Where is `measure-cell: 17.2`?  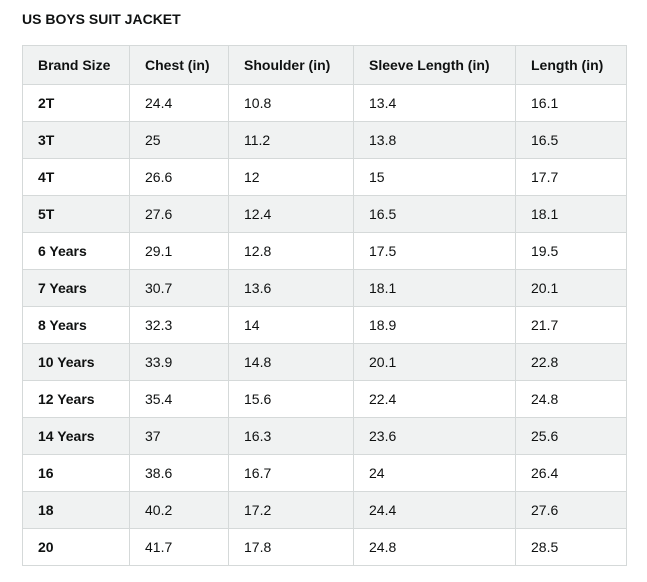
measure-cell: 17.2 is located at coordinates (291, 510).